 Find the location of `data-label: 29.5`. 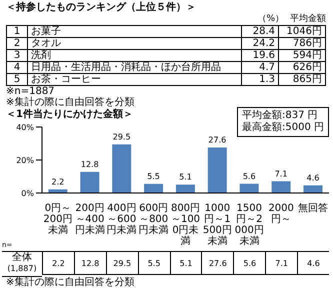

data-label: 29.5 is located at coordinates (121, 137).